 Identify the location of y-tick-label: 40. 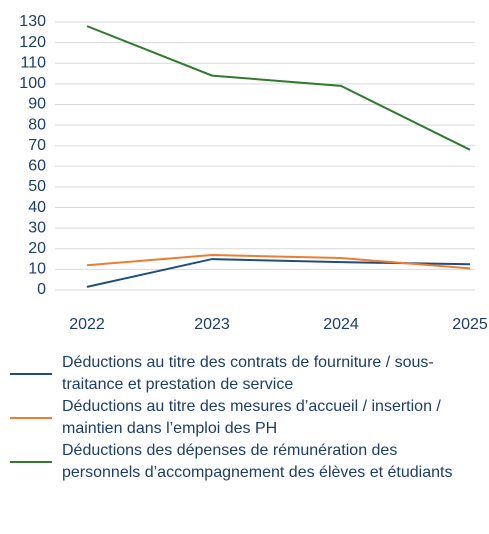
(37, 207).